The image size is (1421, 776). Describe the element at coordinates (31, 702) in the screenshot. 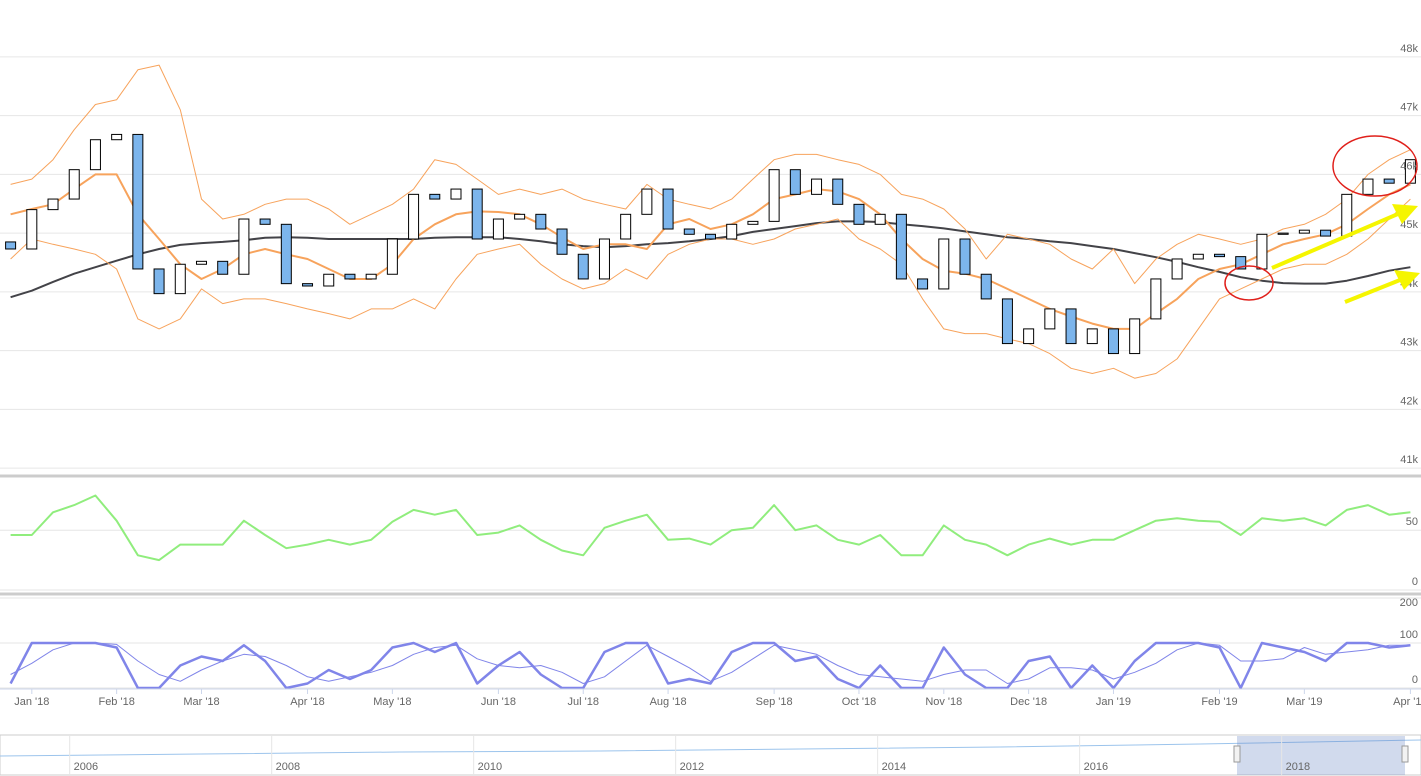

I see `x-tick-label: Jan '18` at that location.